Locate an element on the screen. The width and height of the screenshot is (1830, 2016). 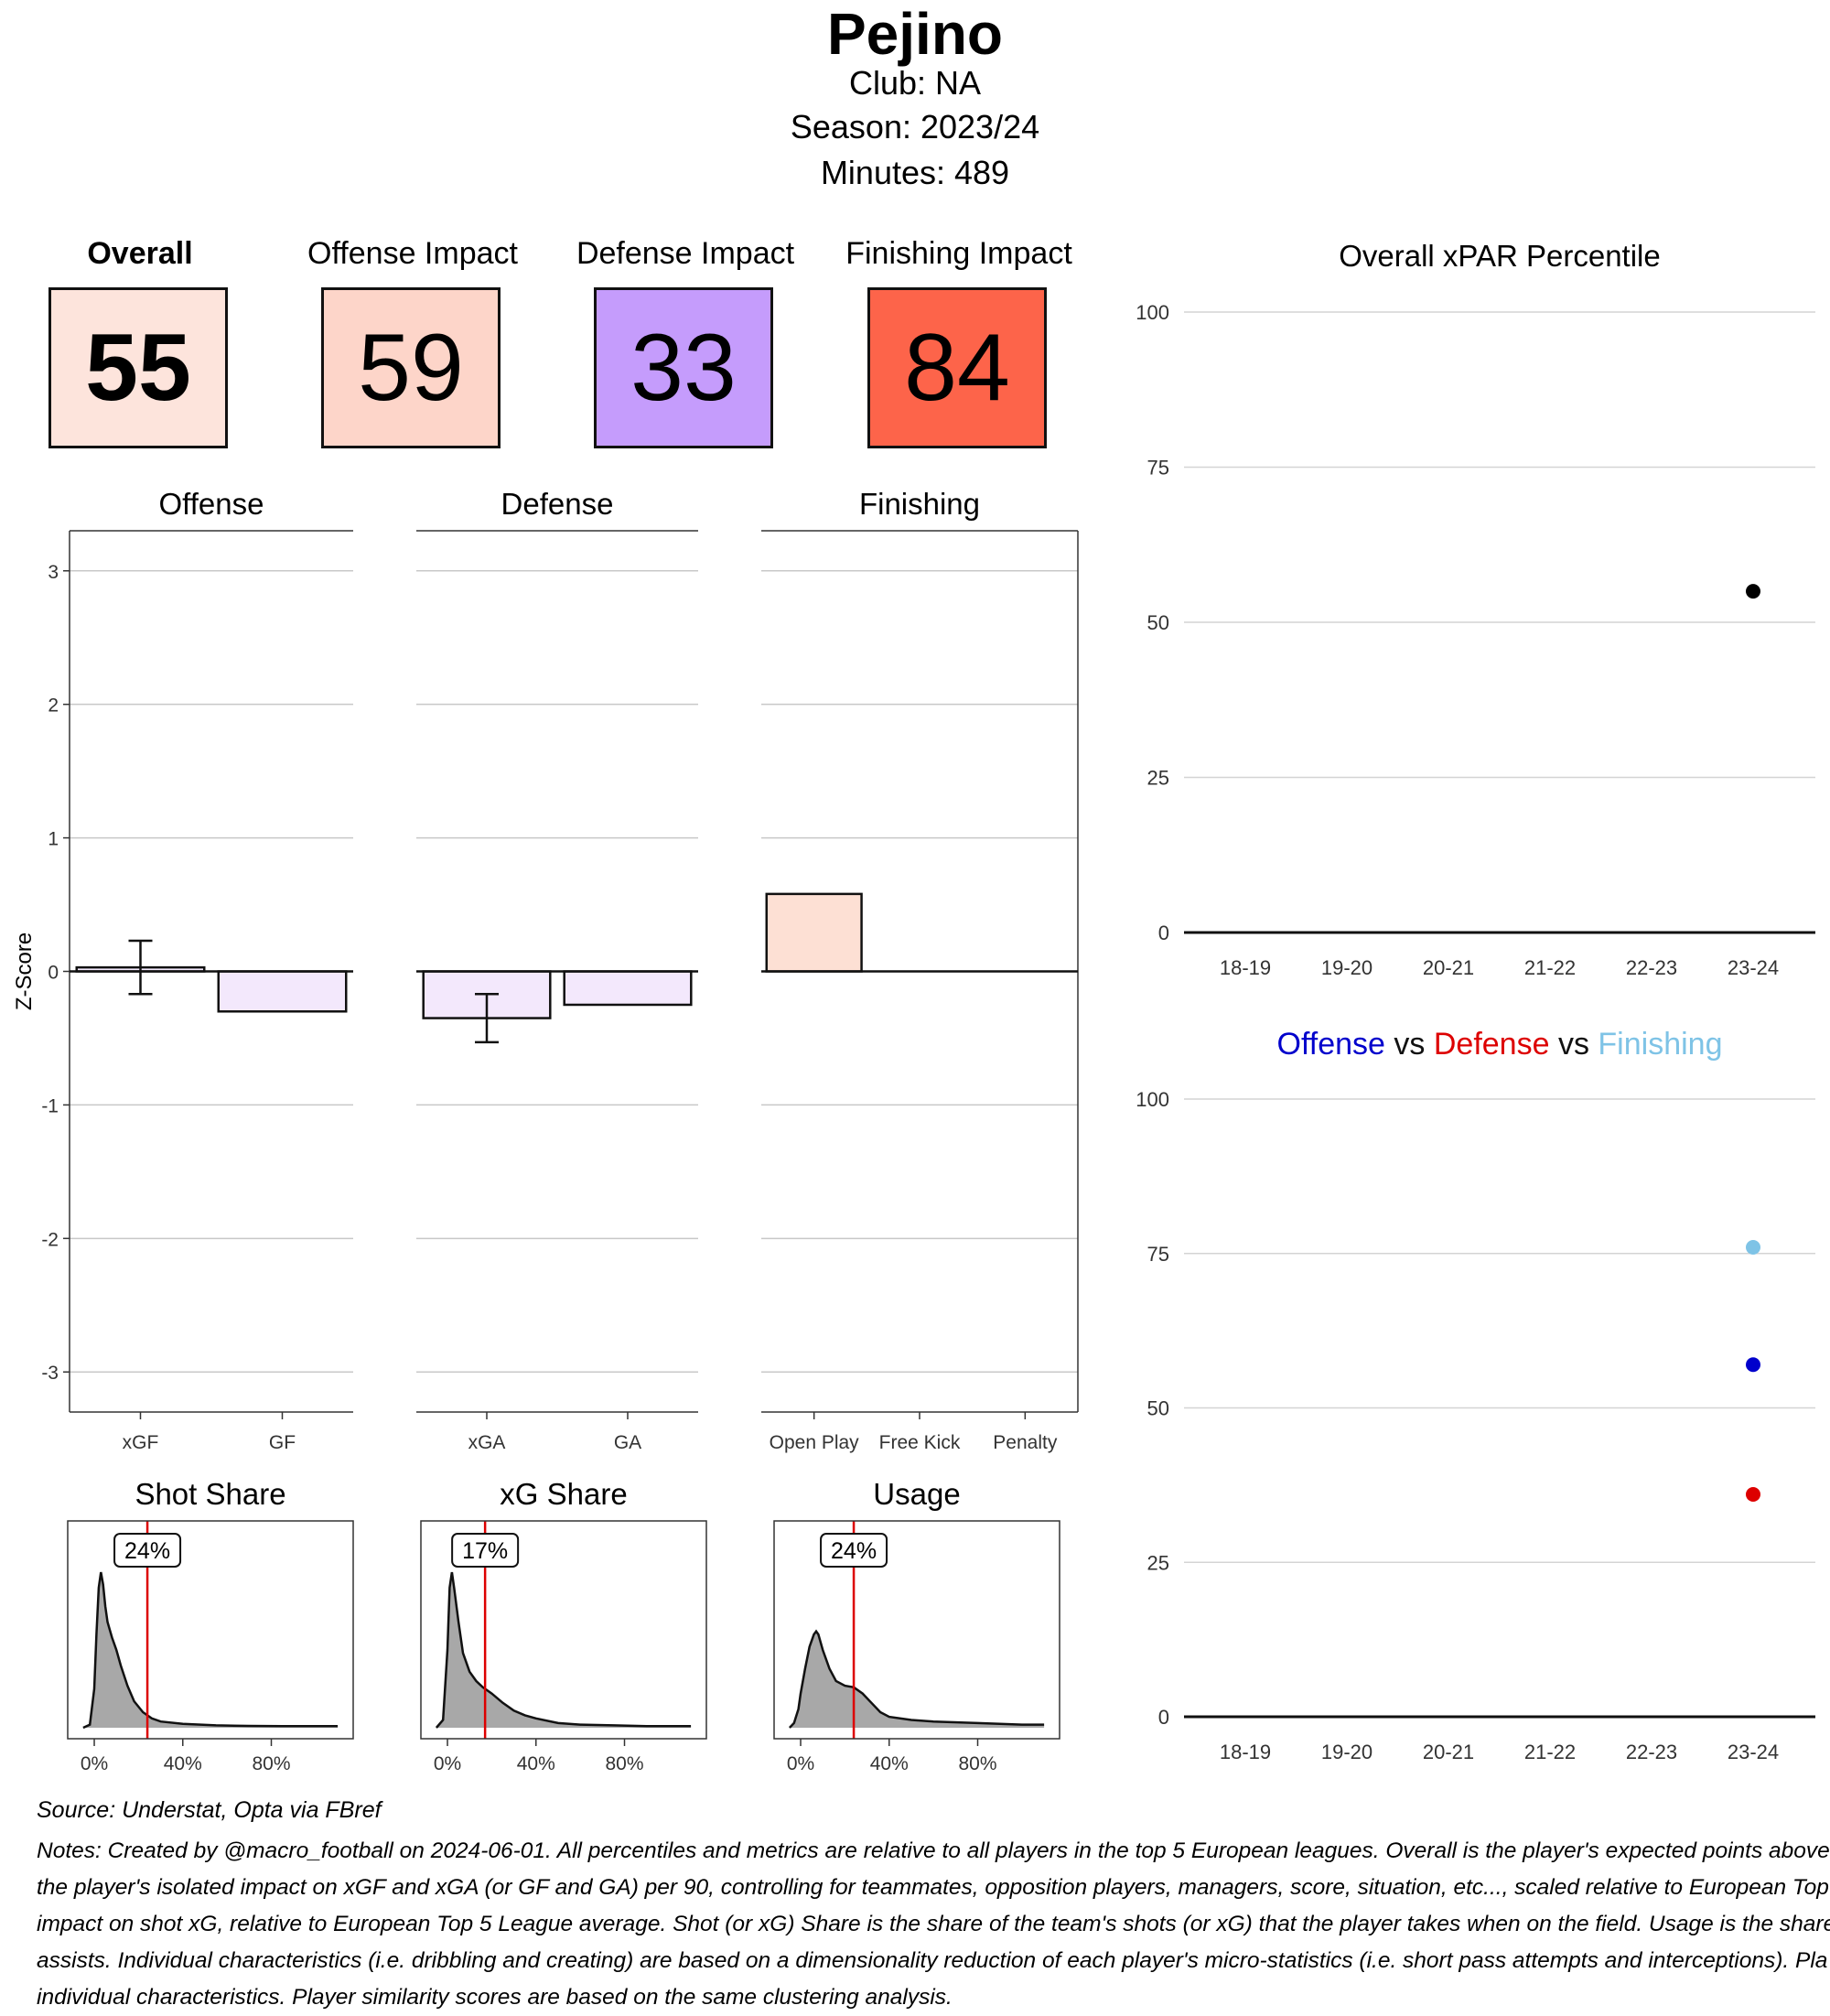
density-title: Usage is located at coordinates (917, 1494).